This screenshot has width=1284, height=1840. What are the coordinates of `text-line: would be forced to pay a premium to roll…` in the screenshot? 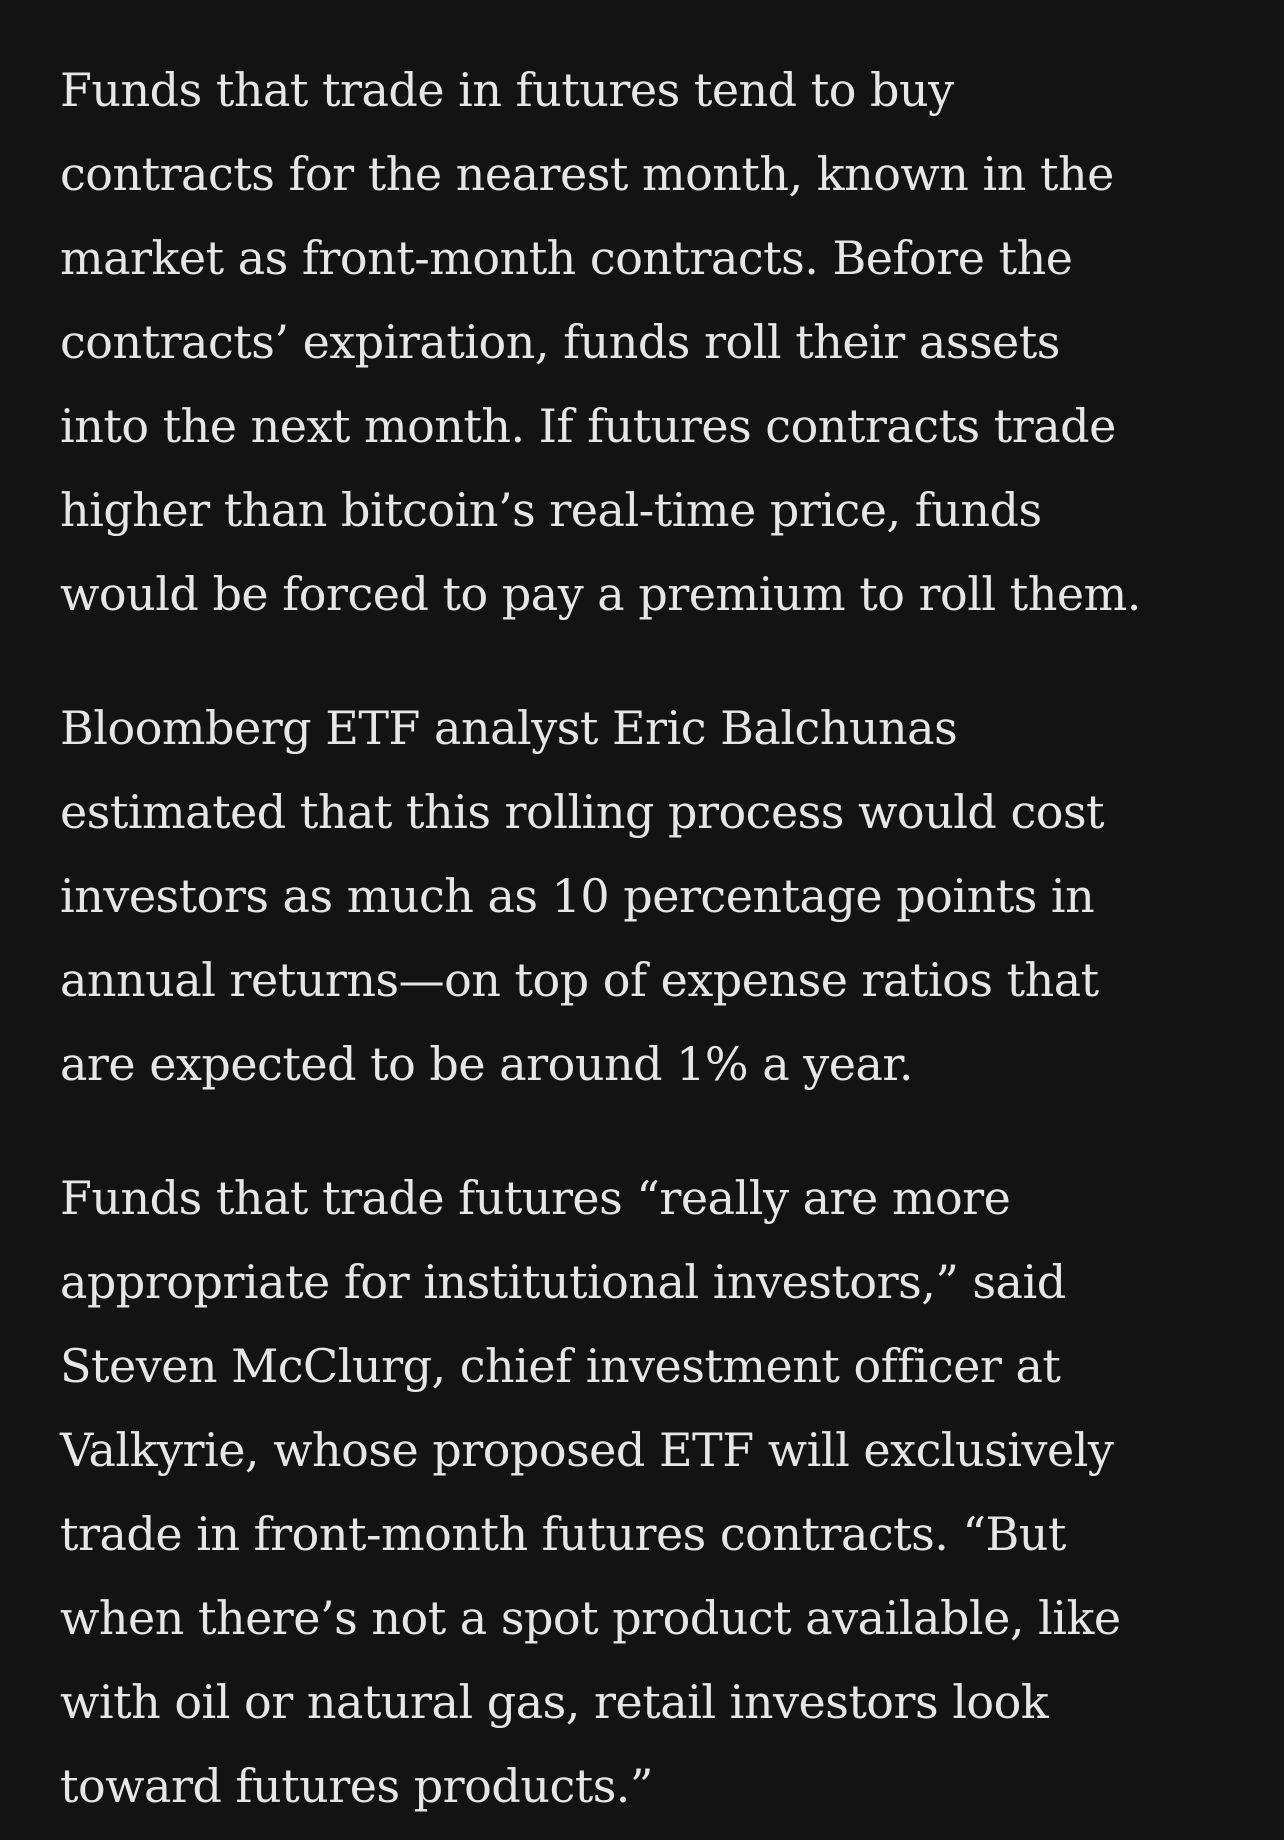 It's located at (600, 594).